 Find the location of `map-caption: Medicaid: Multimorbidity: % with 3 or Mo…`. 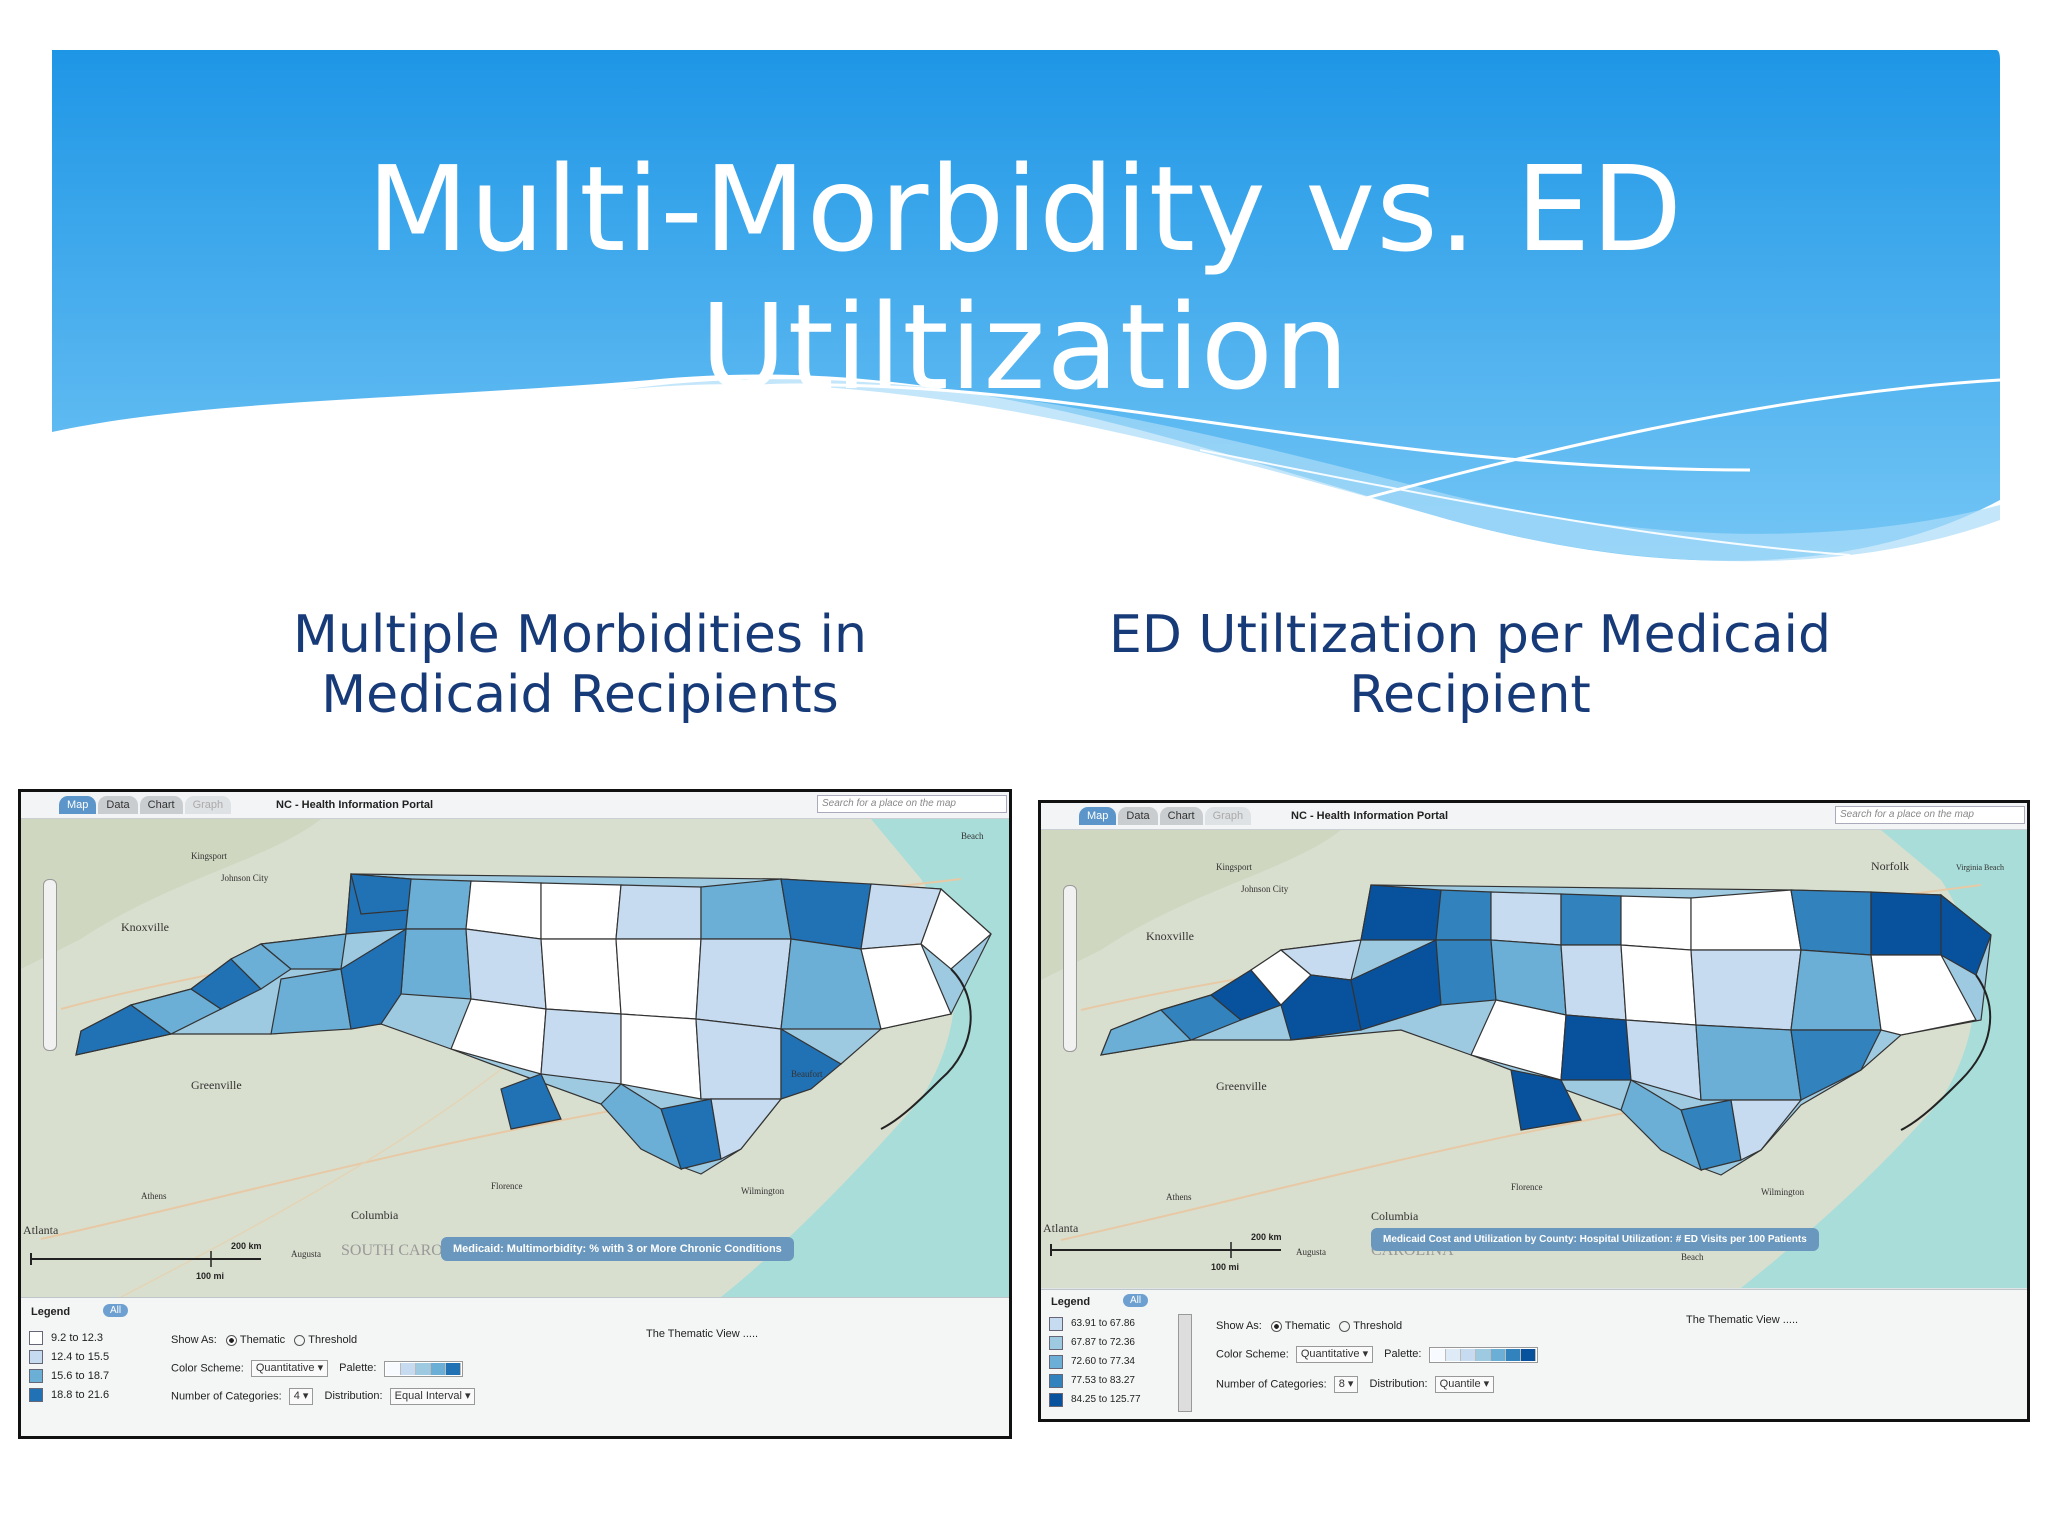

map-caption: Medicaid: Multimorbidity: % with 3 or Mo… is located at coordinates (617, 1249).